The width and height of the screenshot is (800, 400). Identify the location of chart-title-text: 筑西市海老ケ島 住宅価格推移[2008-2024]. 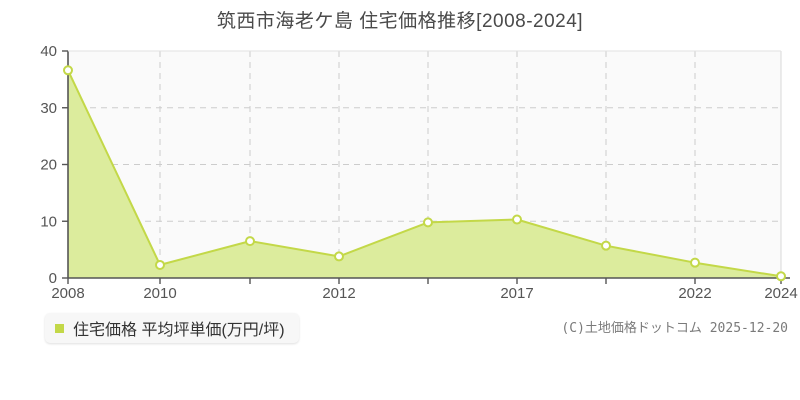
(400, 21).